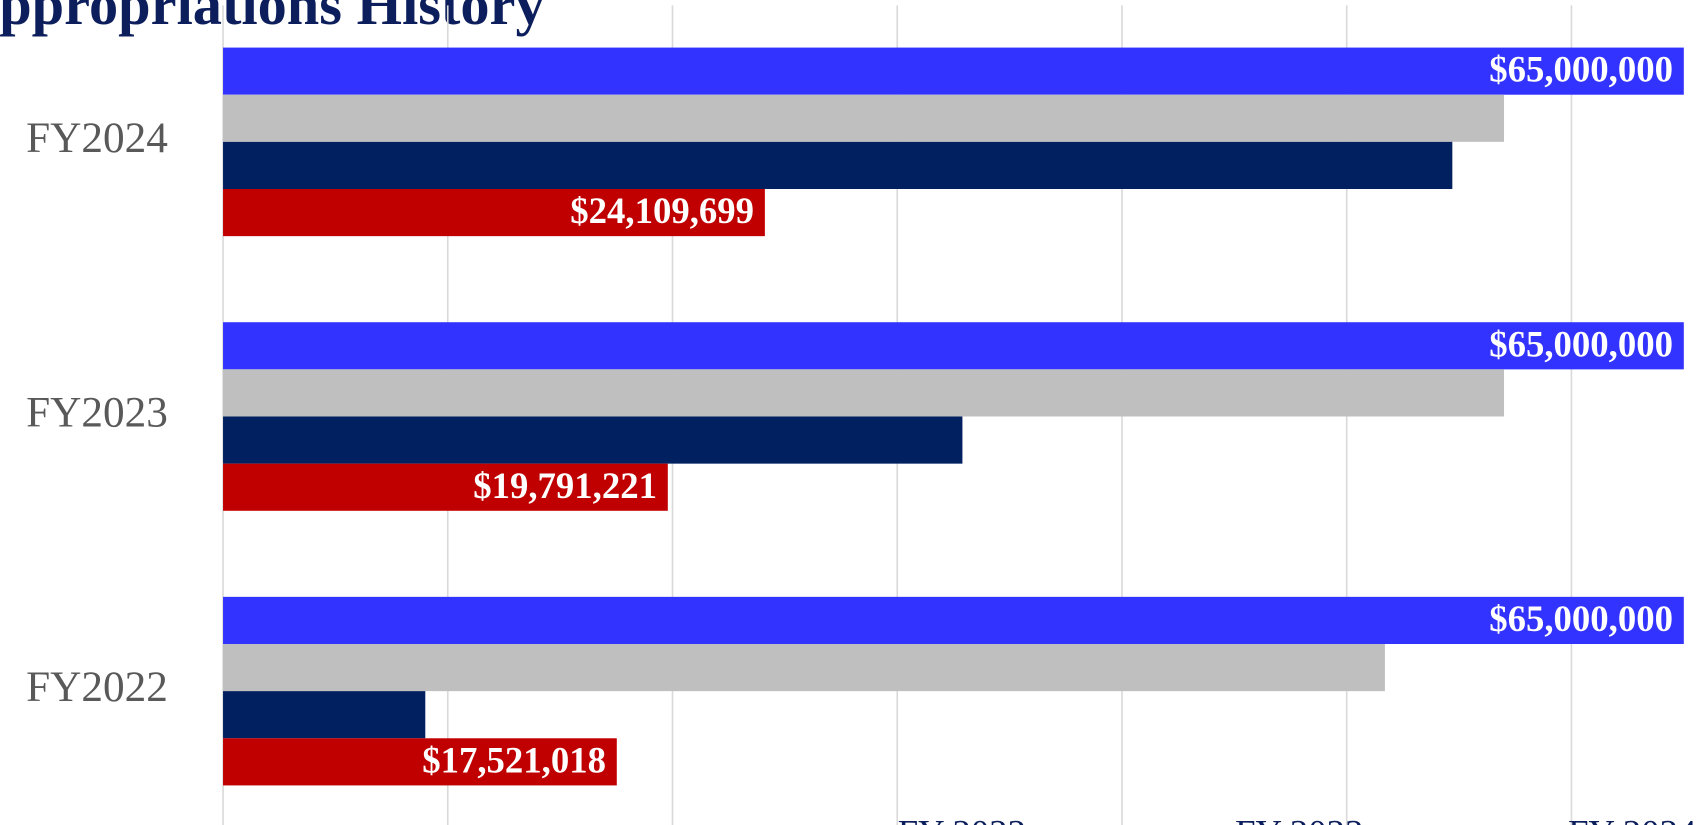  Describe the element at coordinates (272, 18) in the screenshot. I see `chart-title: Appropriations History` at that location.